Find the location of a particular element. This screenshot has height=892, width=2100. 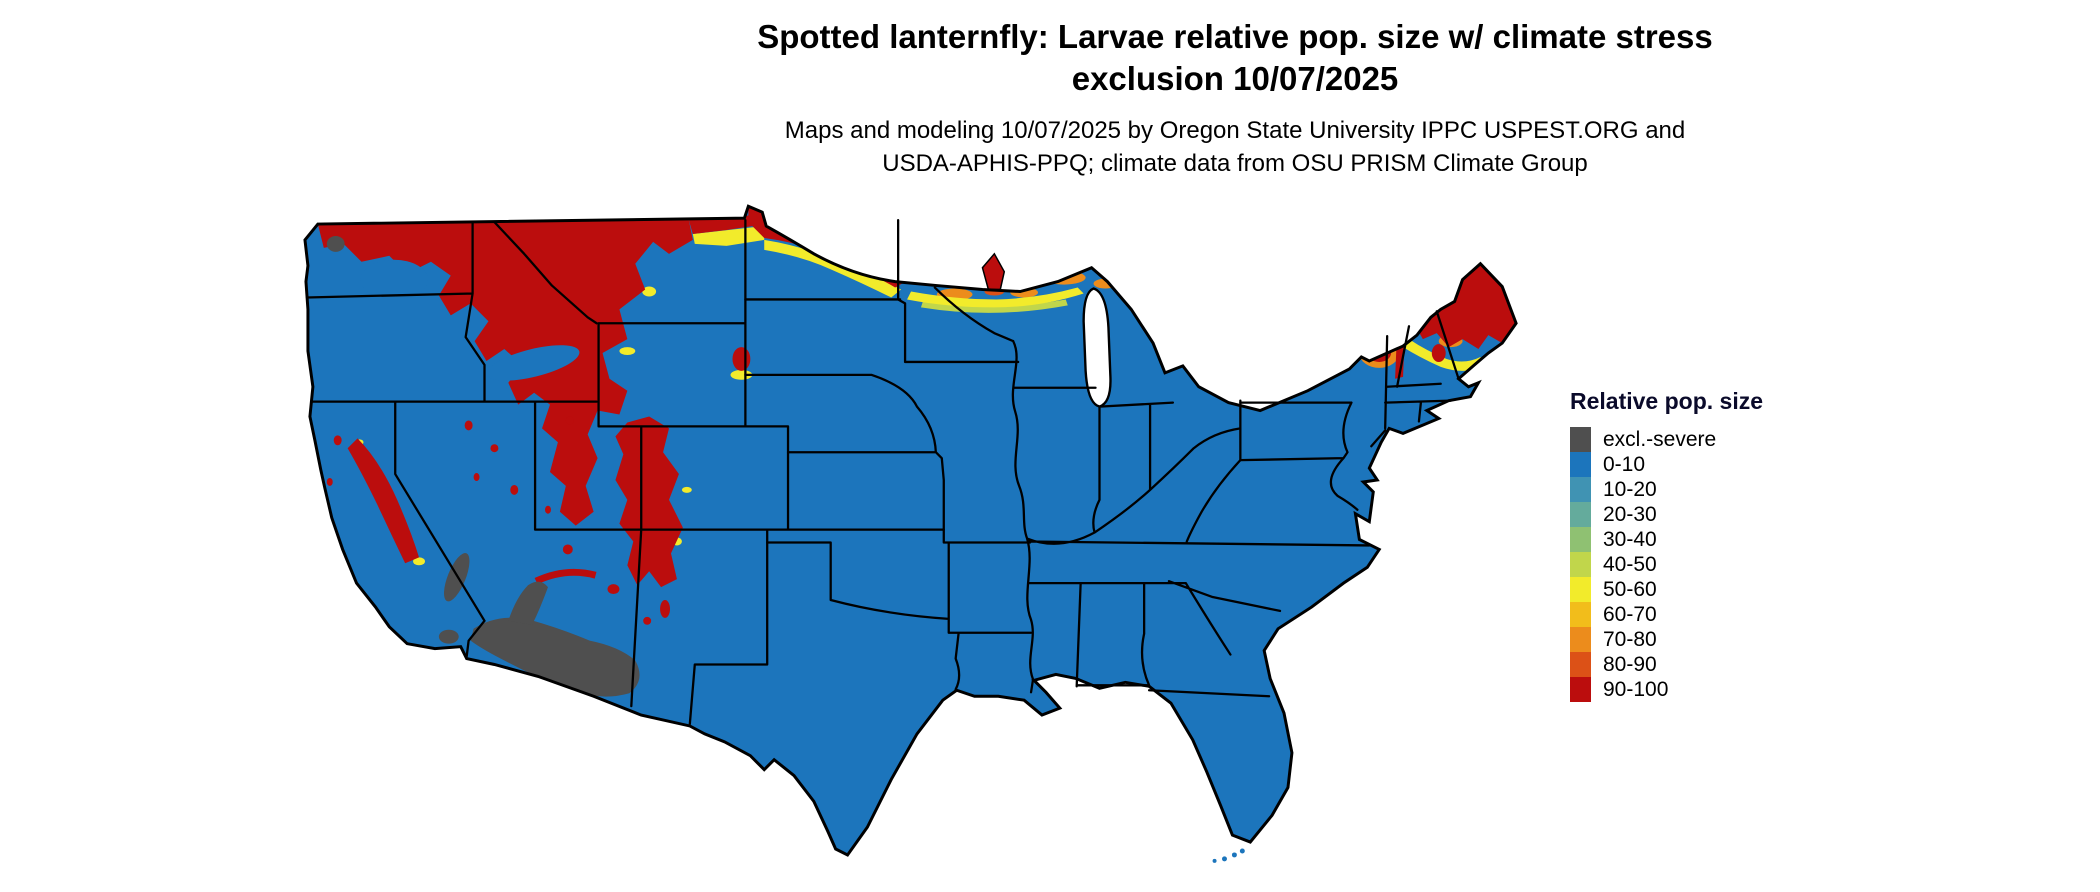

legend-label: 50-60 is located at coordinates (1630, 589).